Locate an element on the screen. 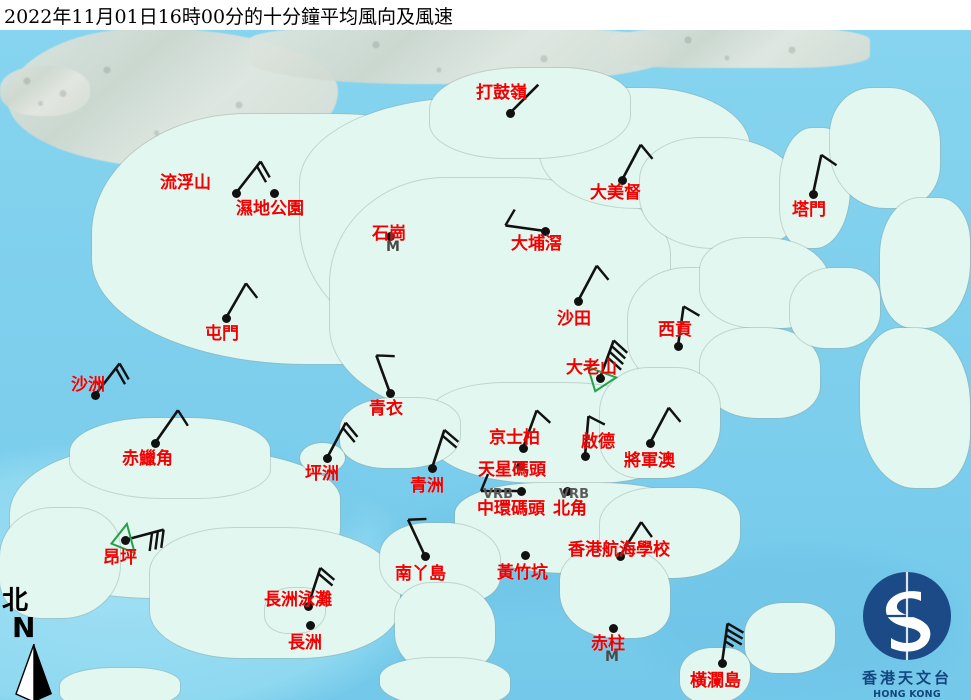  station-label: 北角 is located at coordinates (570, 509).